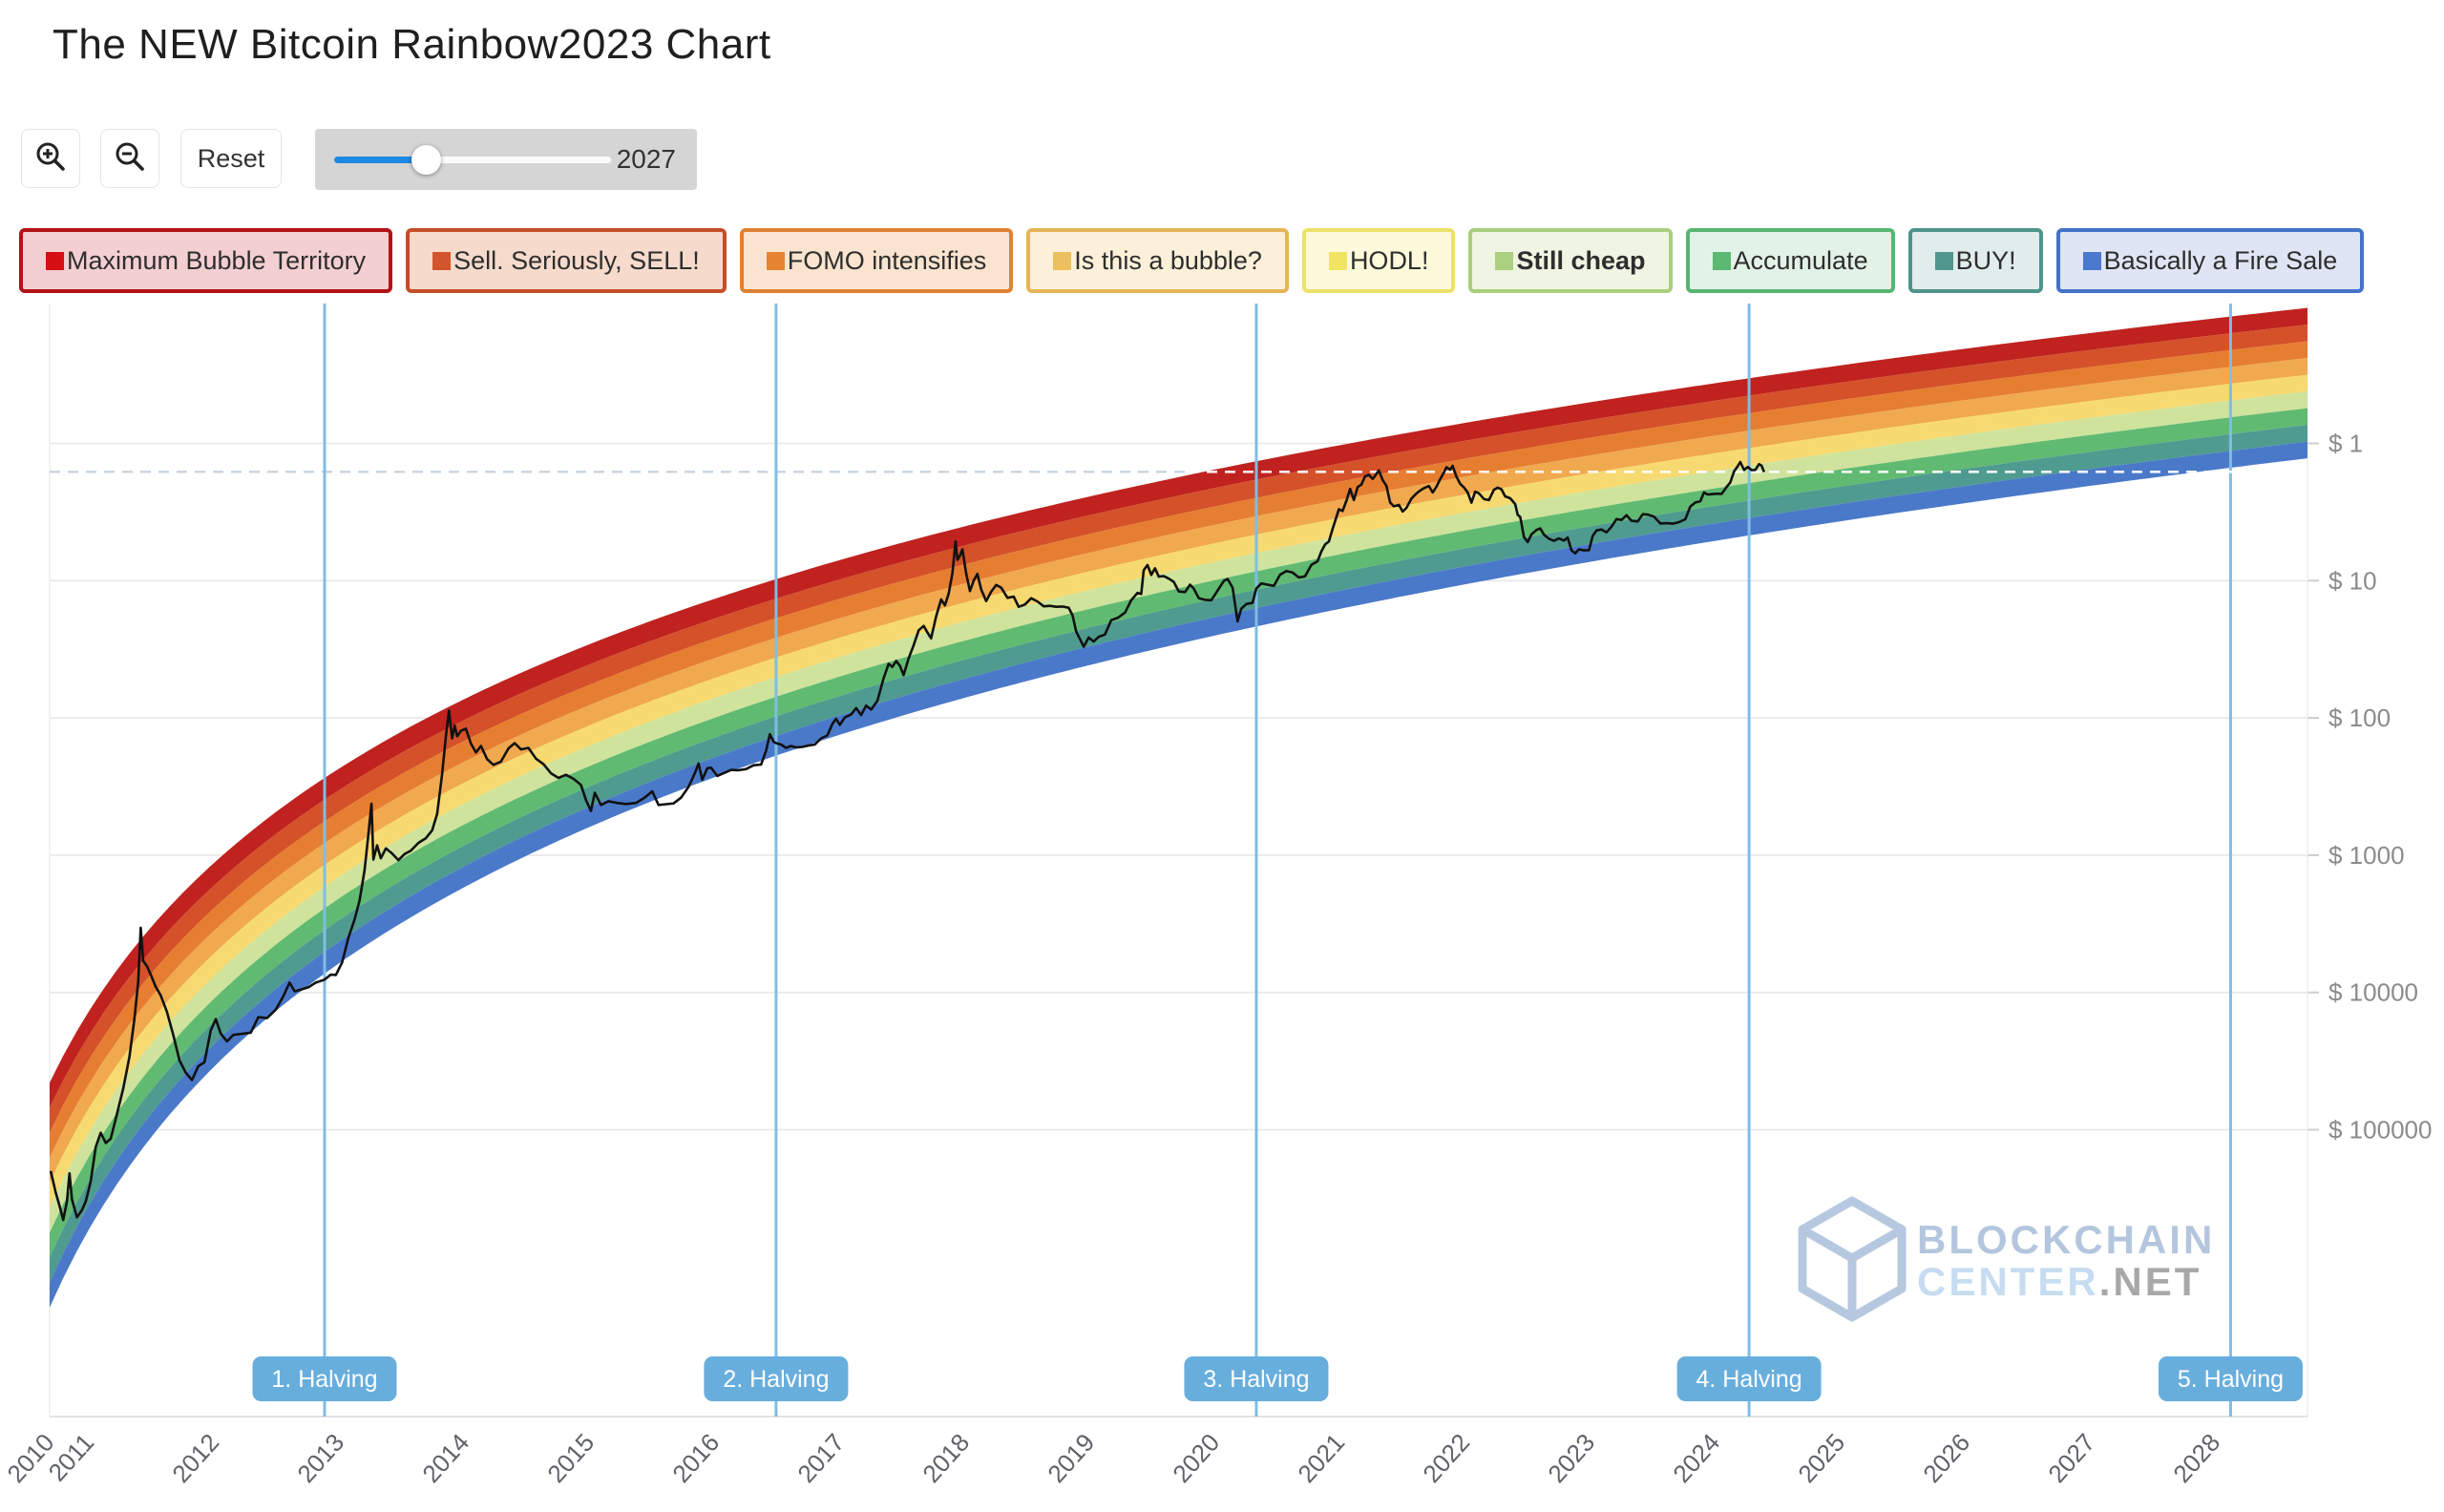 The image size is (2444, 1512). What do you see at coordinates (576, 260) in the screenshot?
I see `legend-chip-label: Sell. Seriously, SELL!` at bounding box center [576, 260].